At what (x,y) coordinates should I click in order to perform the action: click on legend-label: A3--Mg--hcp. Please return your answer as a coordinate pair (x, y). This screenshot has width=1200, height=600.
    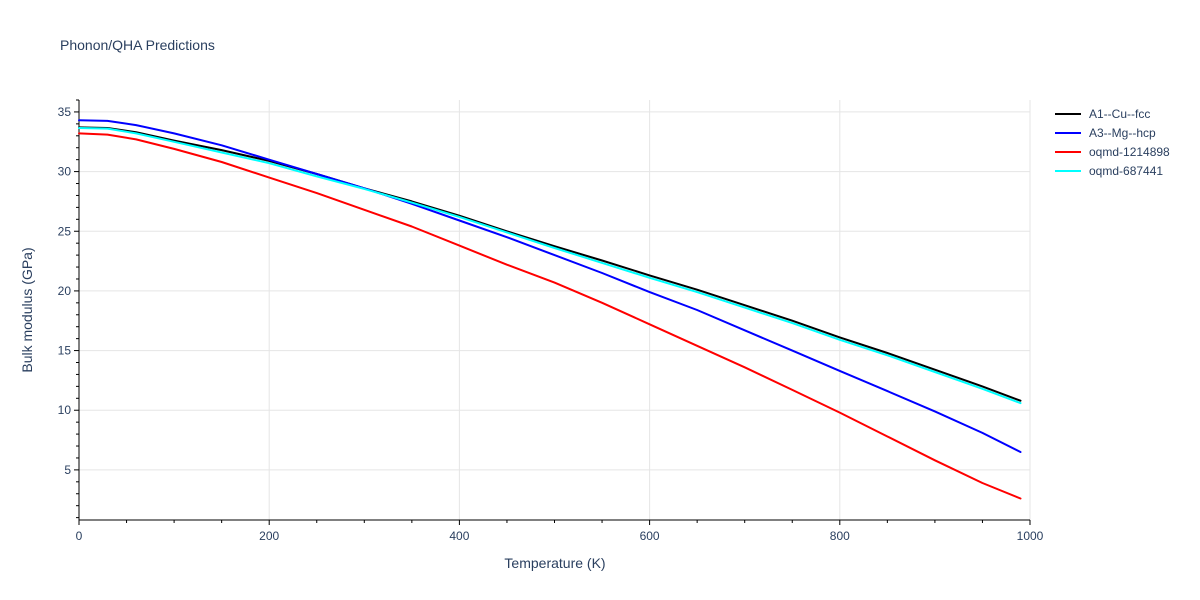
    Looking at the image, I should click on (1122, 133).